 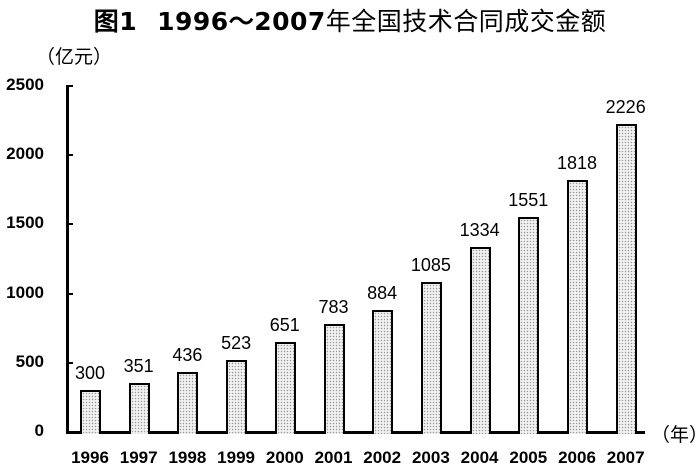 What do you see at coordinates (480, 340) in the screenshot?
I see `bar-2004` at bounding box center [480, 340].